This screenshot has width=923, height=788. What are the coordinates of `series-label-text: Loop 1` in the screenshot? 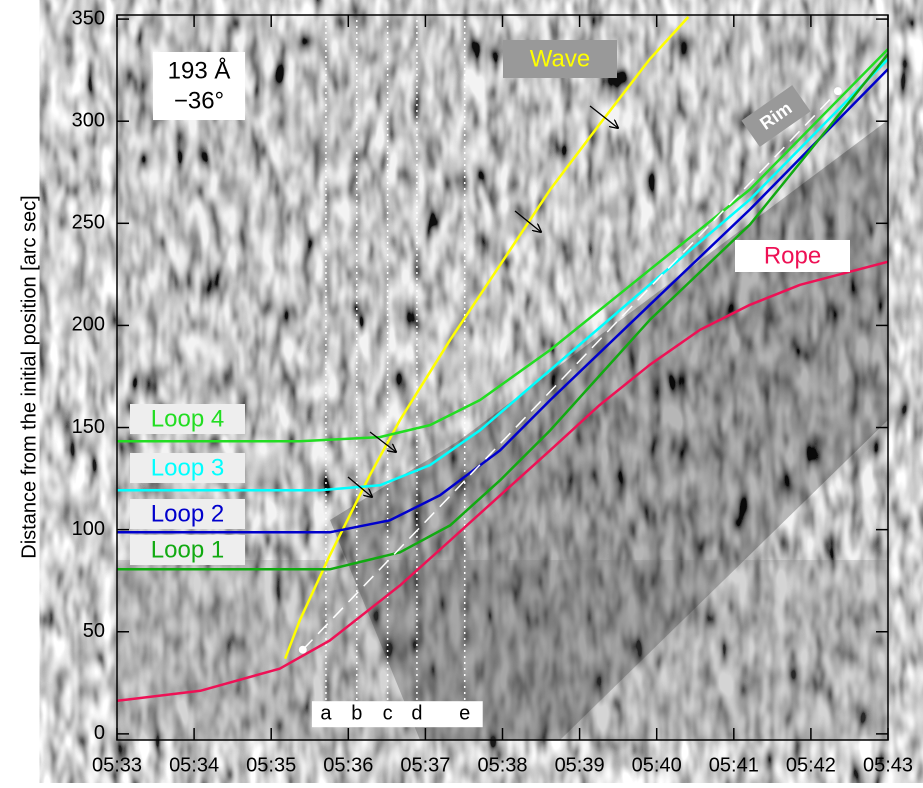 It's located at (187, 549).